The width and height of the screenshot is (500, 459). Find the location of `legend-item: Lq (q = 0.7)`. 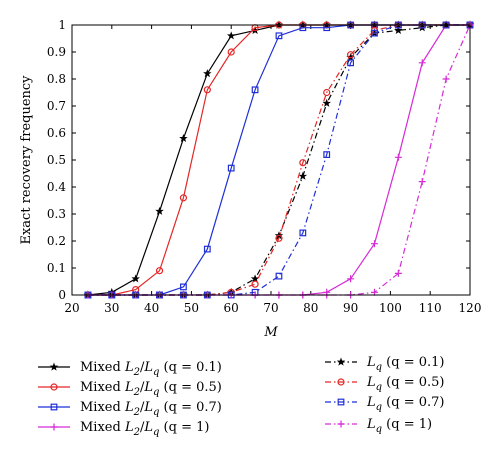

legend-item: Lq (q = 0.7) is located at coordinates (384, 404).